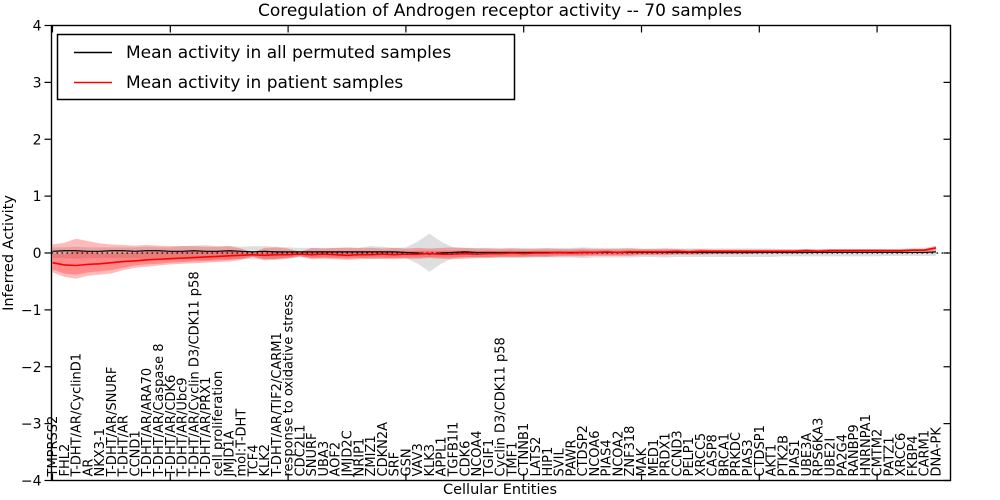  Describe the element at coordinates (395, 464) in the screenshot. I see `x-tick-label: SRF` at that location.